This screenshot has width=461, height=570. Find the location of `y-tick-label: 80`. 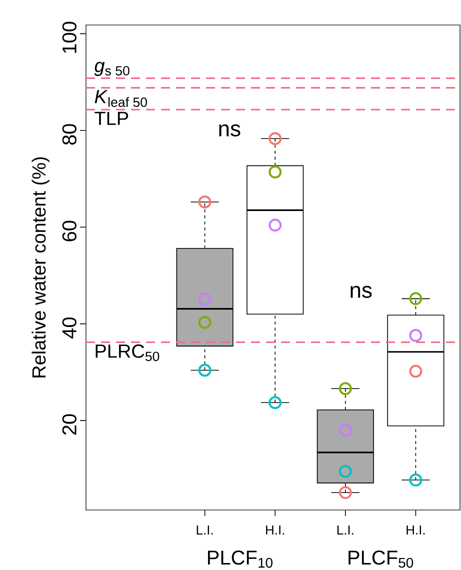

y-tick-label: 80 is located at coordinates (69, 134).